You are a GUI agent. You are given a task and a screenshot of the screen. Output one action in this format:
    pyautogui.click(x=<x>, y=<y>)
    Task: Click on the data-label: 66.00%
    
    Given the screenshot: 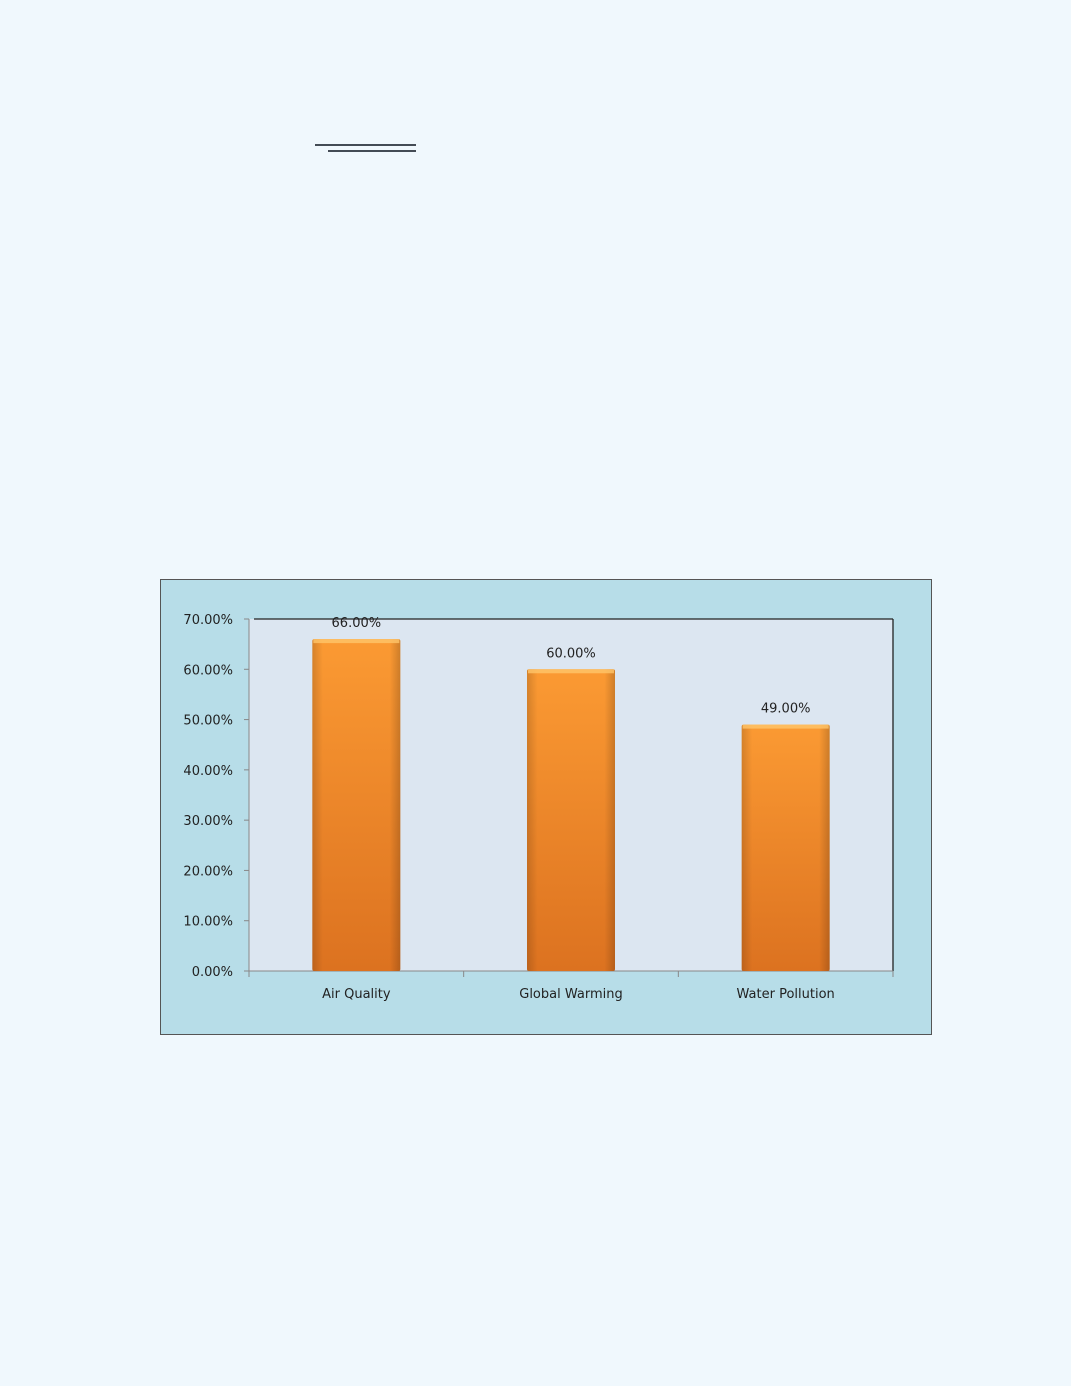 What is the action you would take?
    pyautogui.click(x=357, y=623)
    